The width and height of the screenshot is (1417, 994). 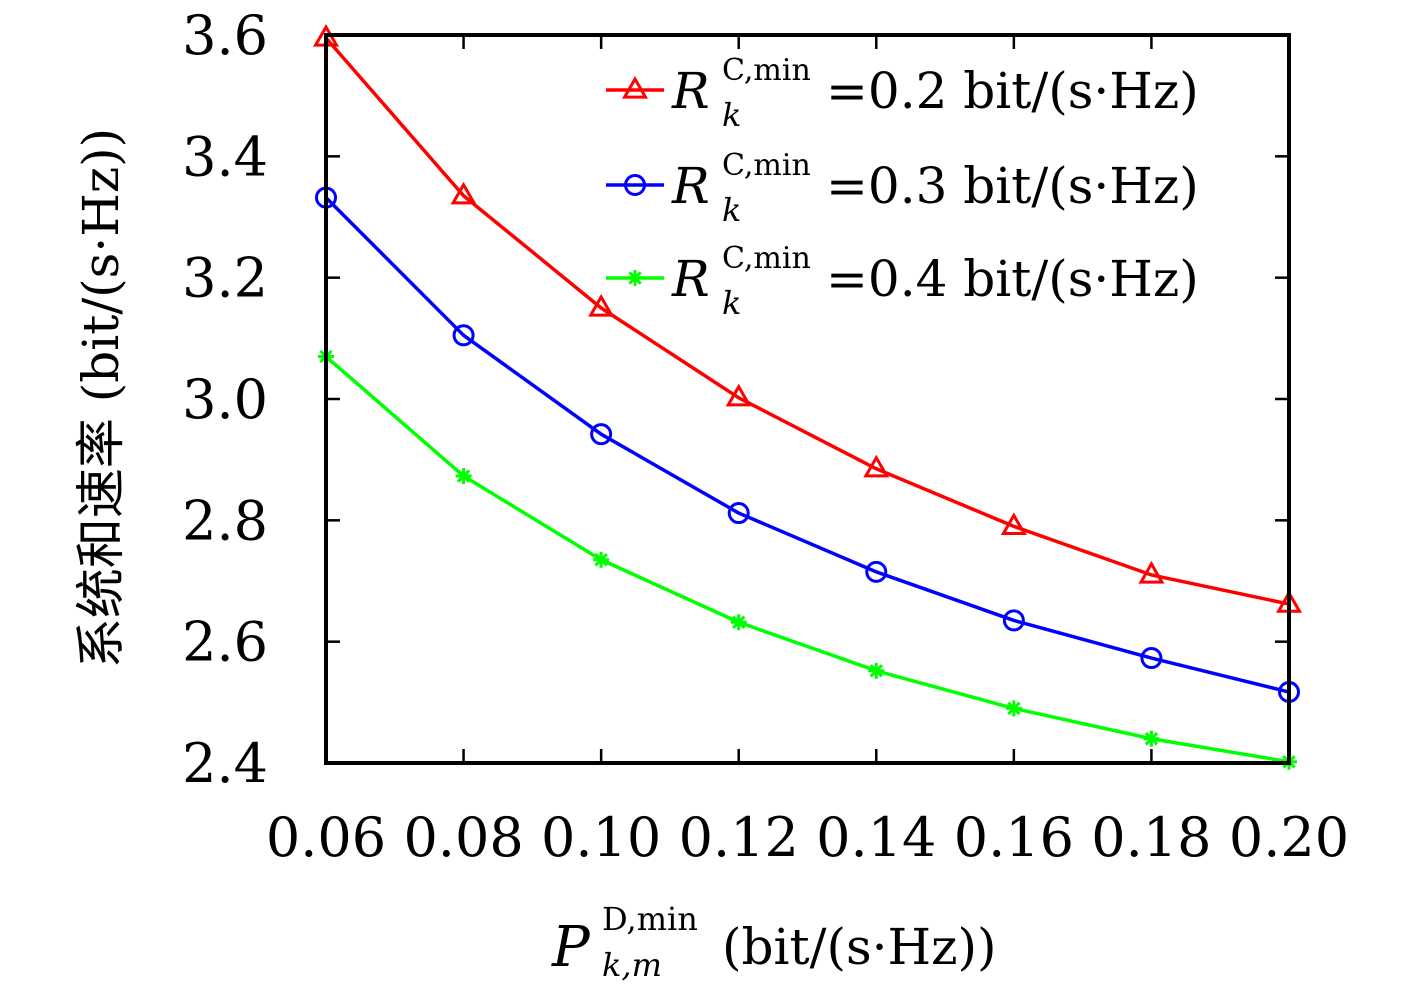 I want to click on x-tick-label: 0.20, so click(x=1289, y=837).